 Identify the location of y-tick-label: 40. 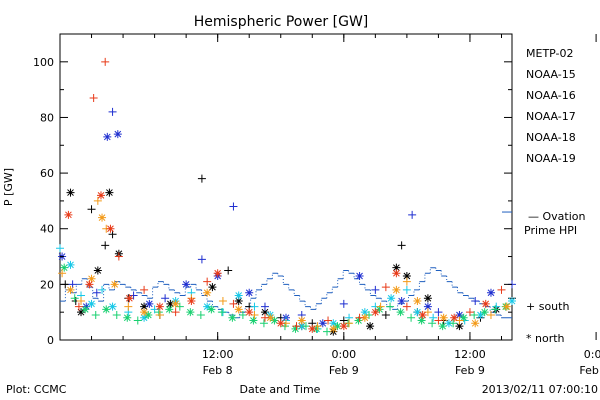
(47, 229).